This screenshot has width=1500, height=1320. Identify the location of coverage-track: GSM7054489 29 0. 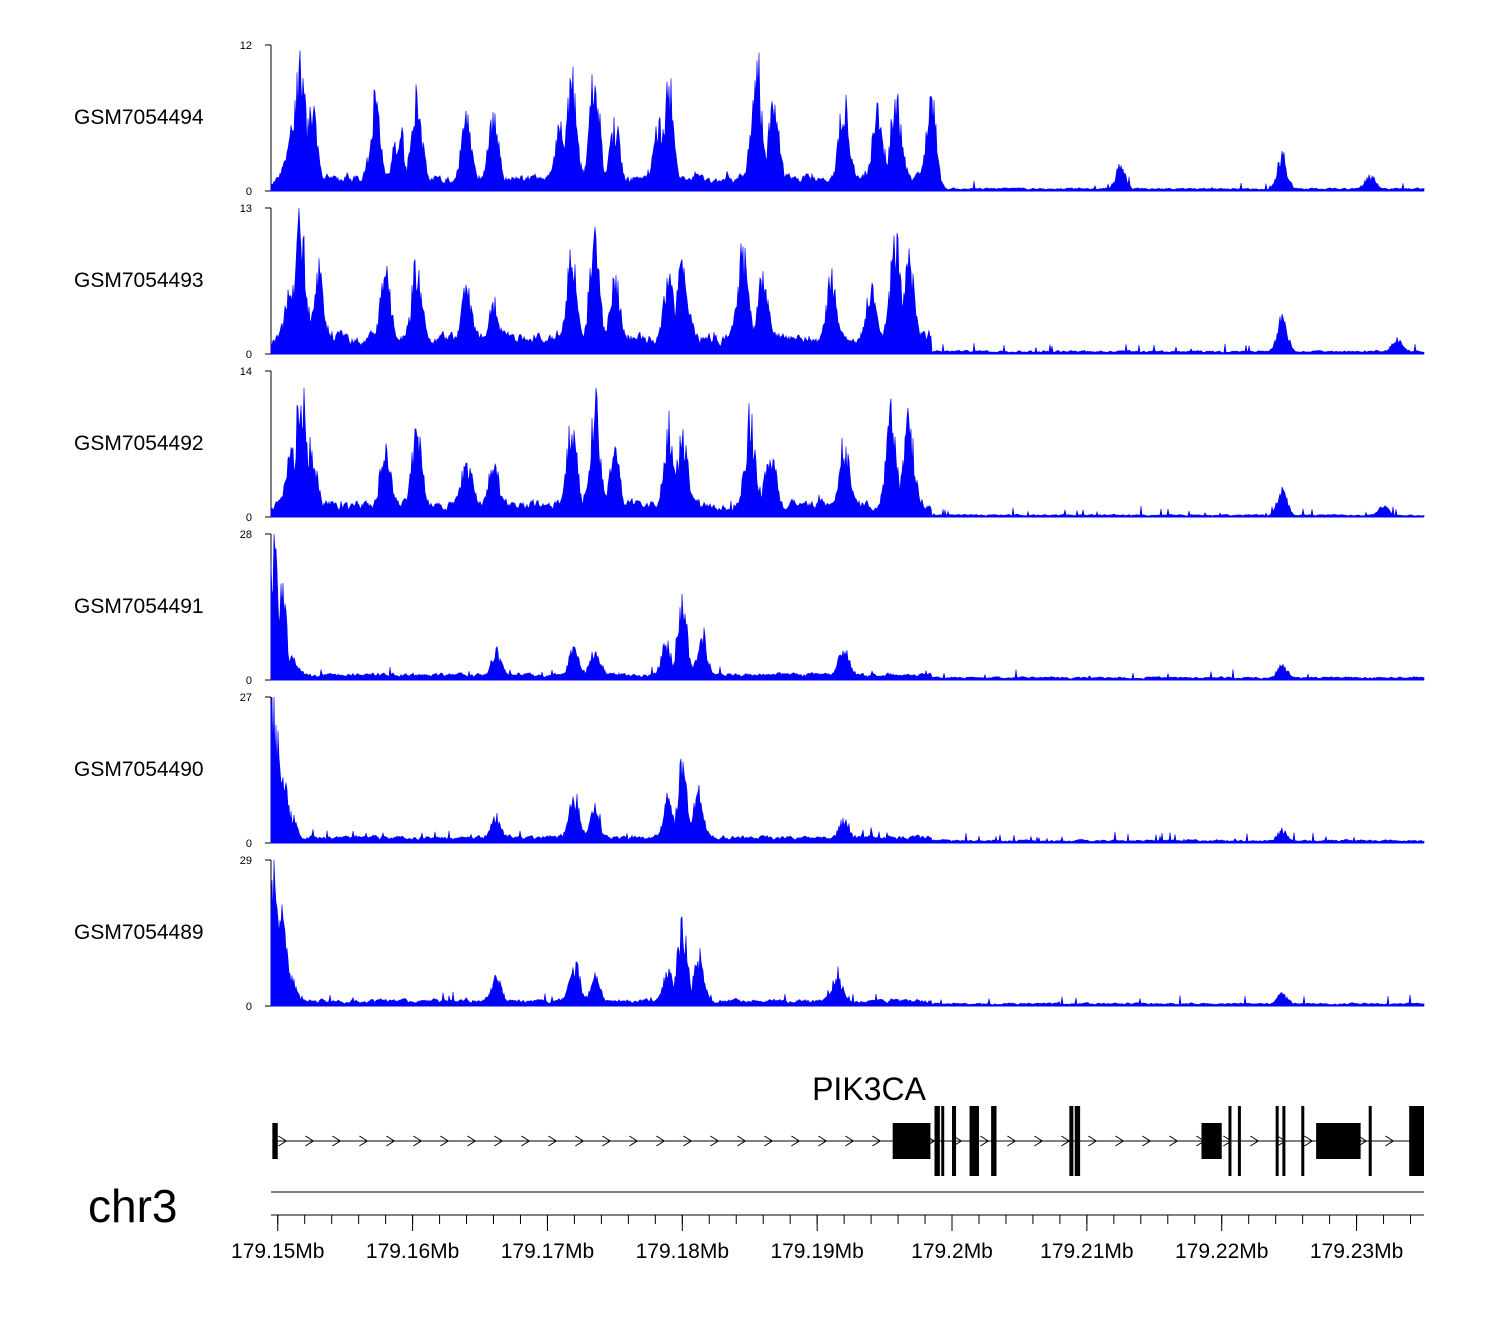
(749, 934).